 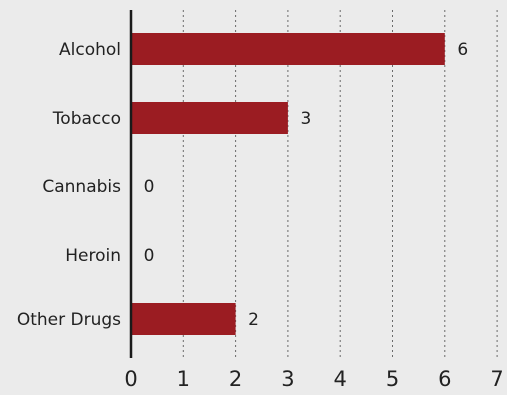 What do you see at coordinates (462, 50) in the screenshot?
I see `data-label: 6` at bounding box center [462, 50].